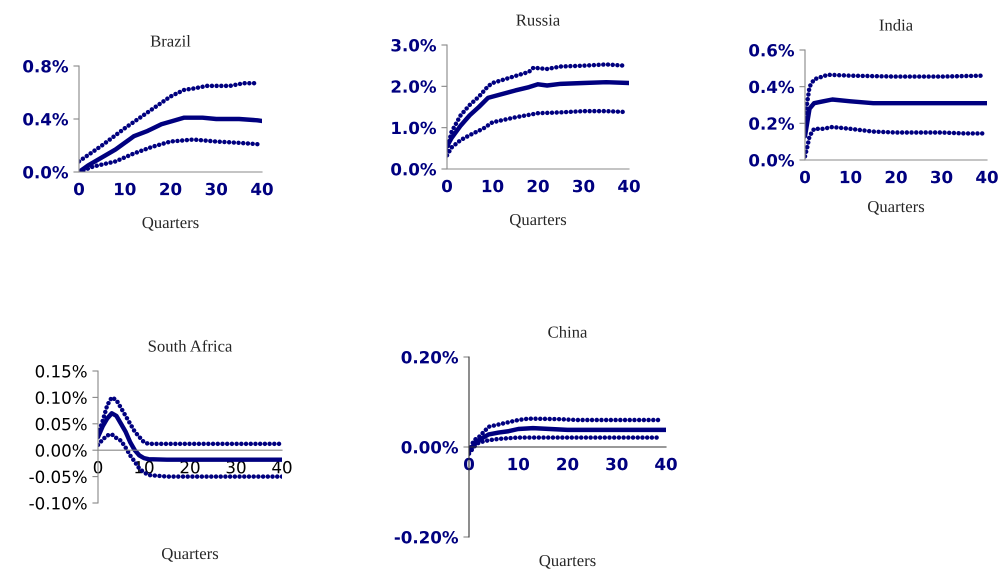  I want to click on y-tick-label: 0.15%, so click(61, 371).